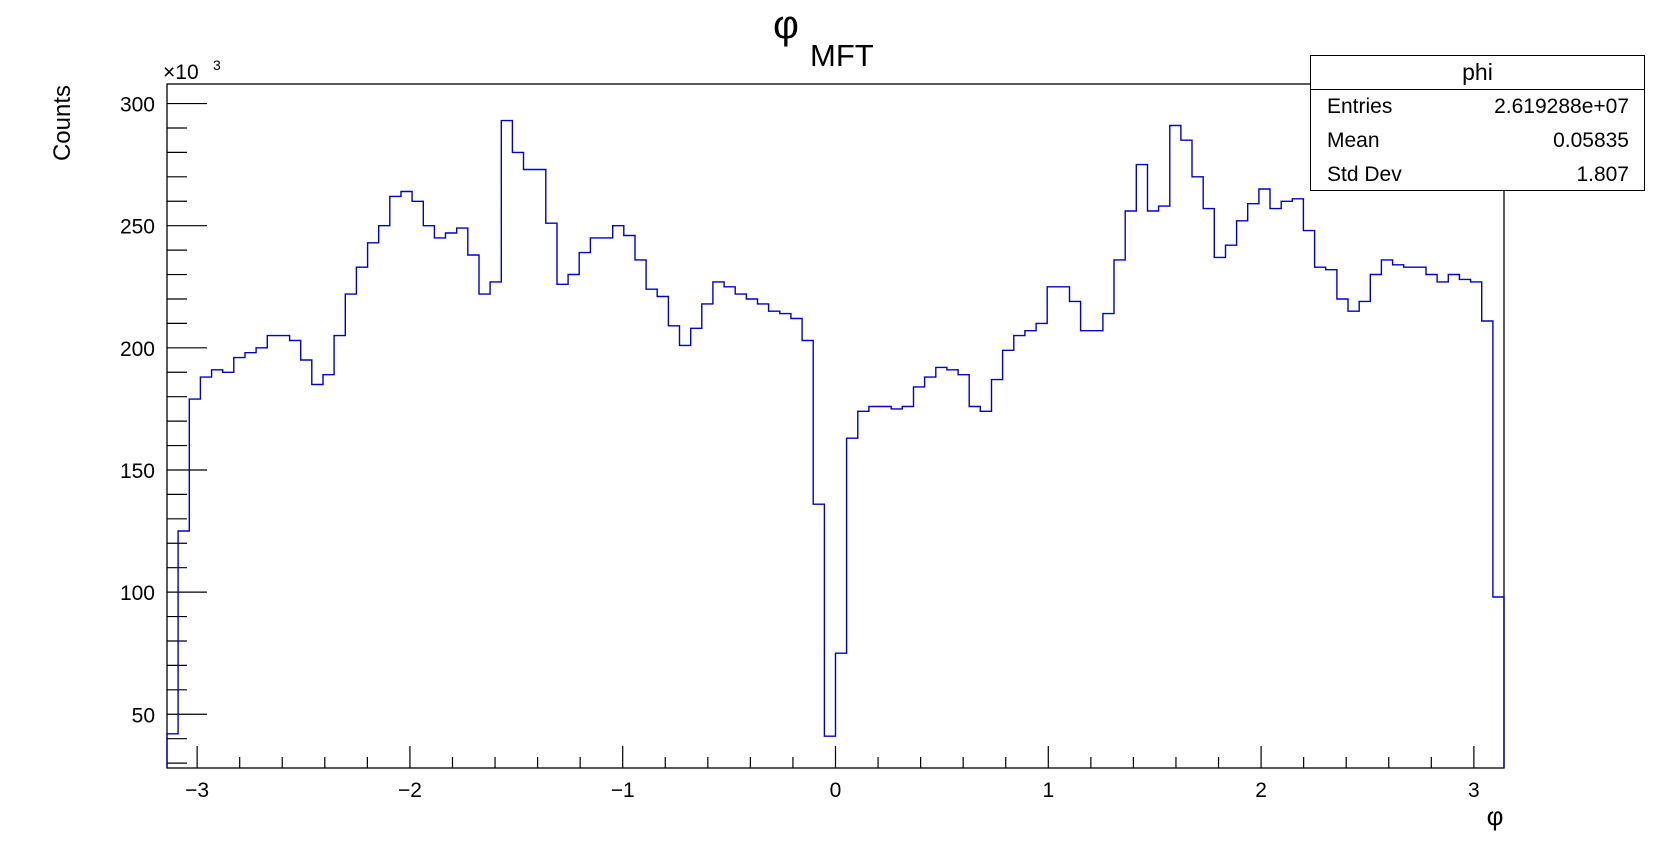 This screenshot has width=1656, height=851. I want to click on y-tick-label: 100, so click(137, 593).